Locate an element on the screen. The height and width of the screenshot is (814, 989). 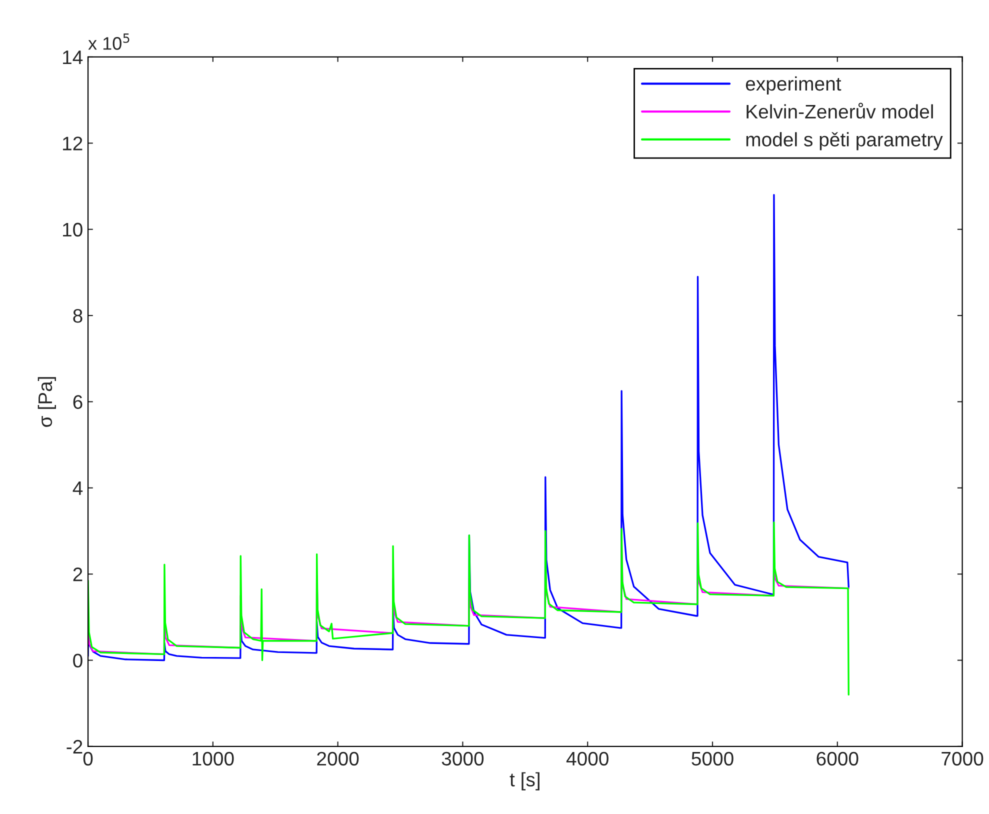
y-tick-label: -2 is located at coordinates (74, 747).